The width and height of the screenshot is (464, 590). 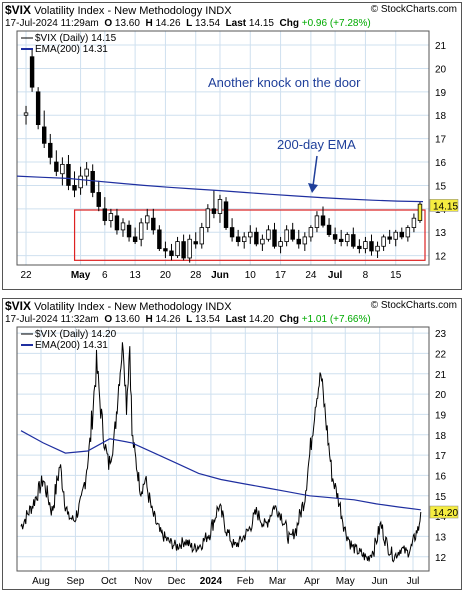 I want to click on x-tick-label: 8, so click(x=366, y=275).